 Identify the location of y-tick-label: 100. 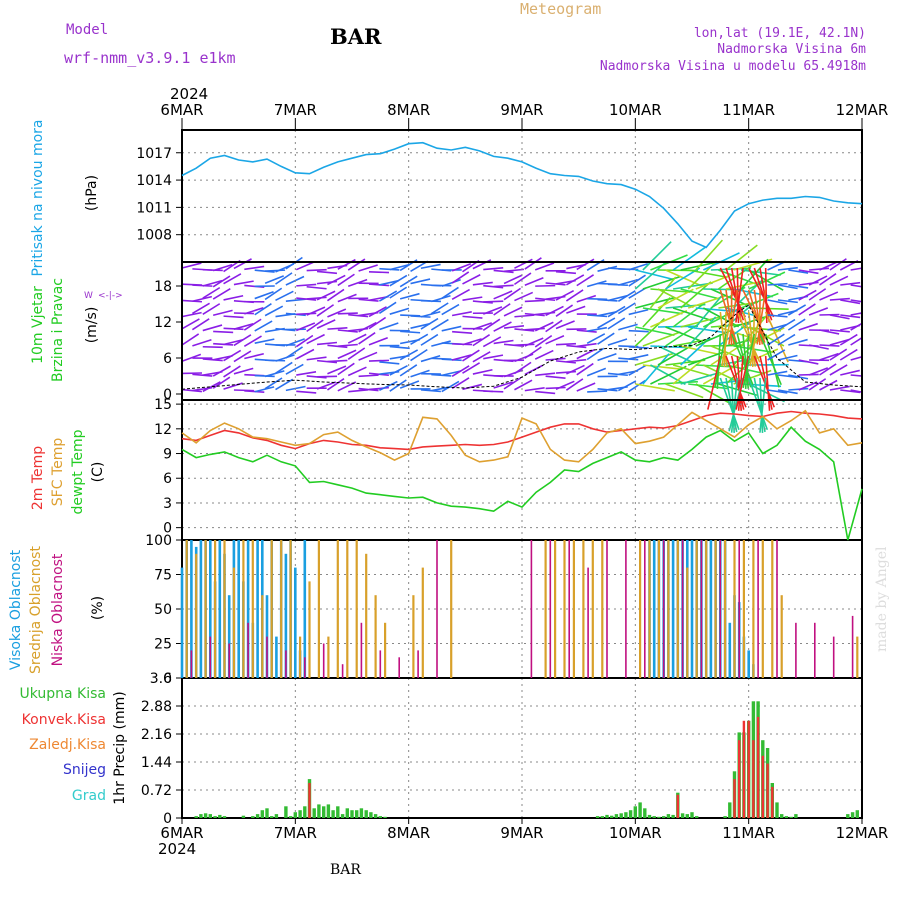
(158, 541).